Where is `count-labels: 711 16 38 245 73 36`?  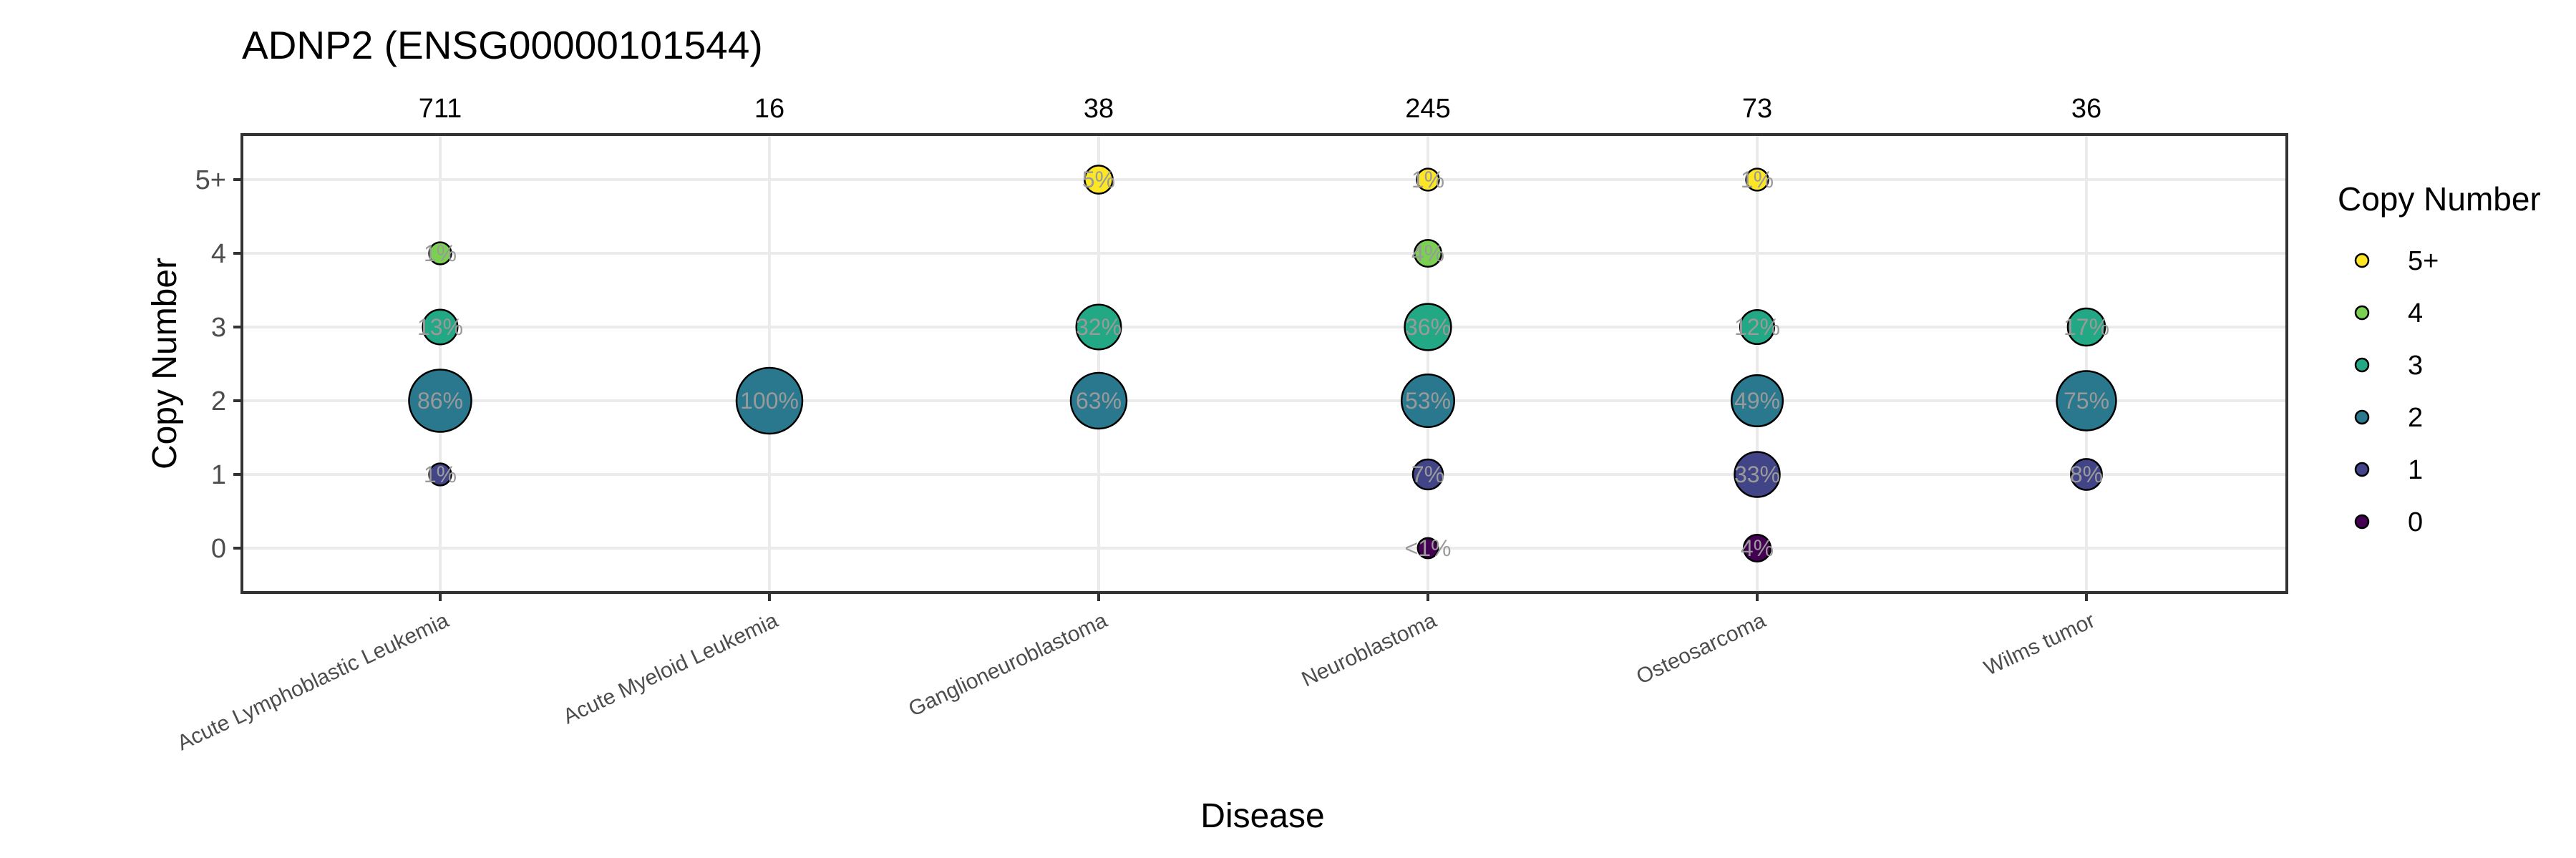 count-labels: 711 16 38 245 73 36 is located at coordinates (1260, 109).